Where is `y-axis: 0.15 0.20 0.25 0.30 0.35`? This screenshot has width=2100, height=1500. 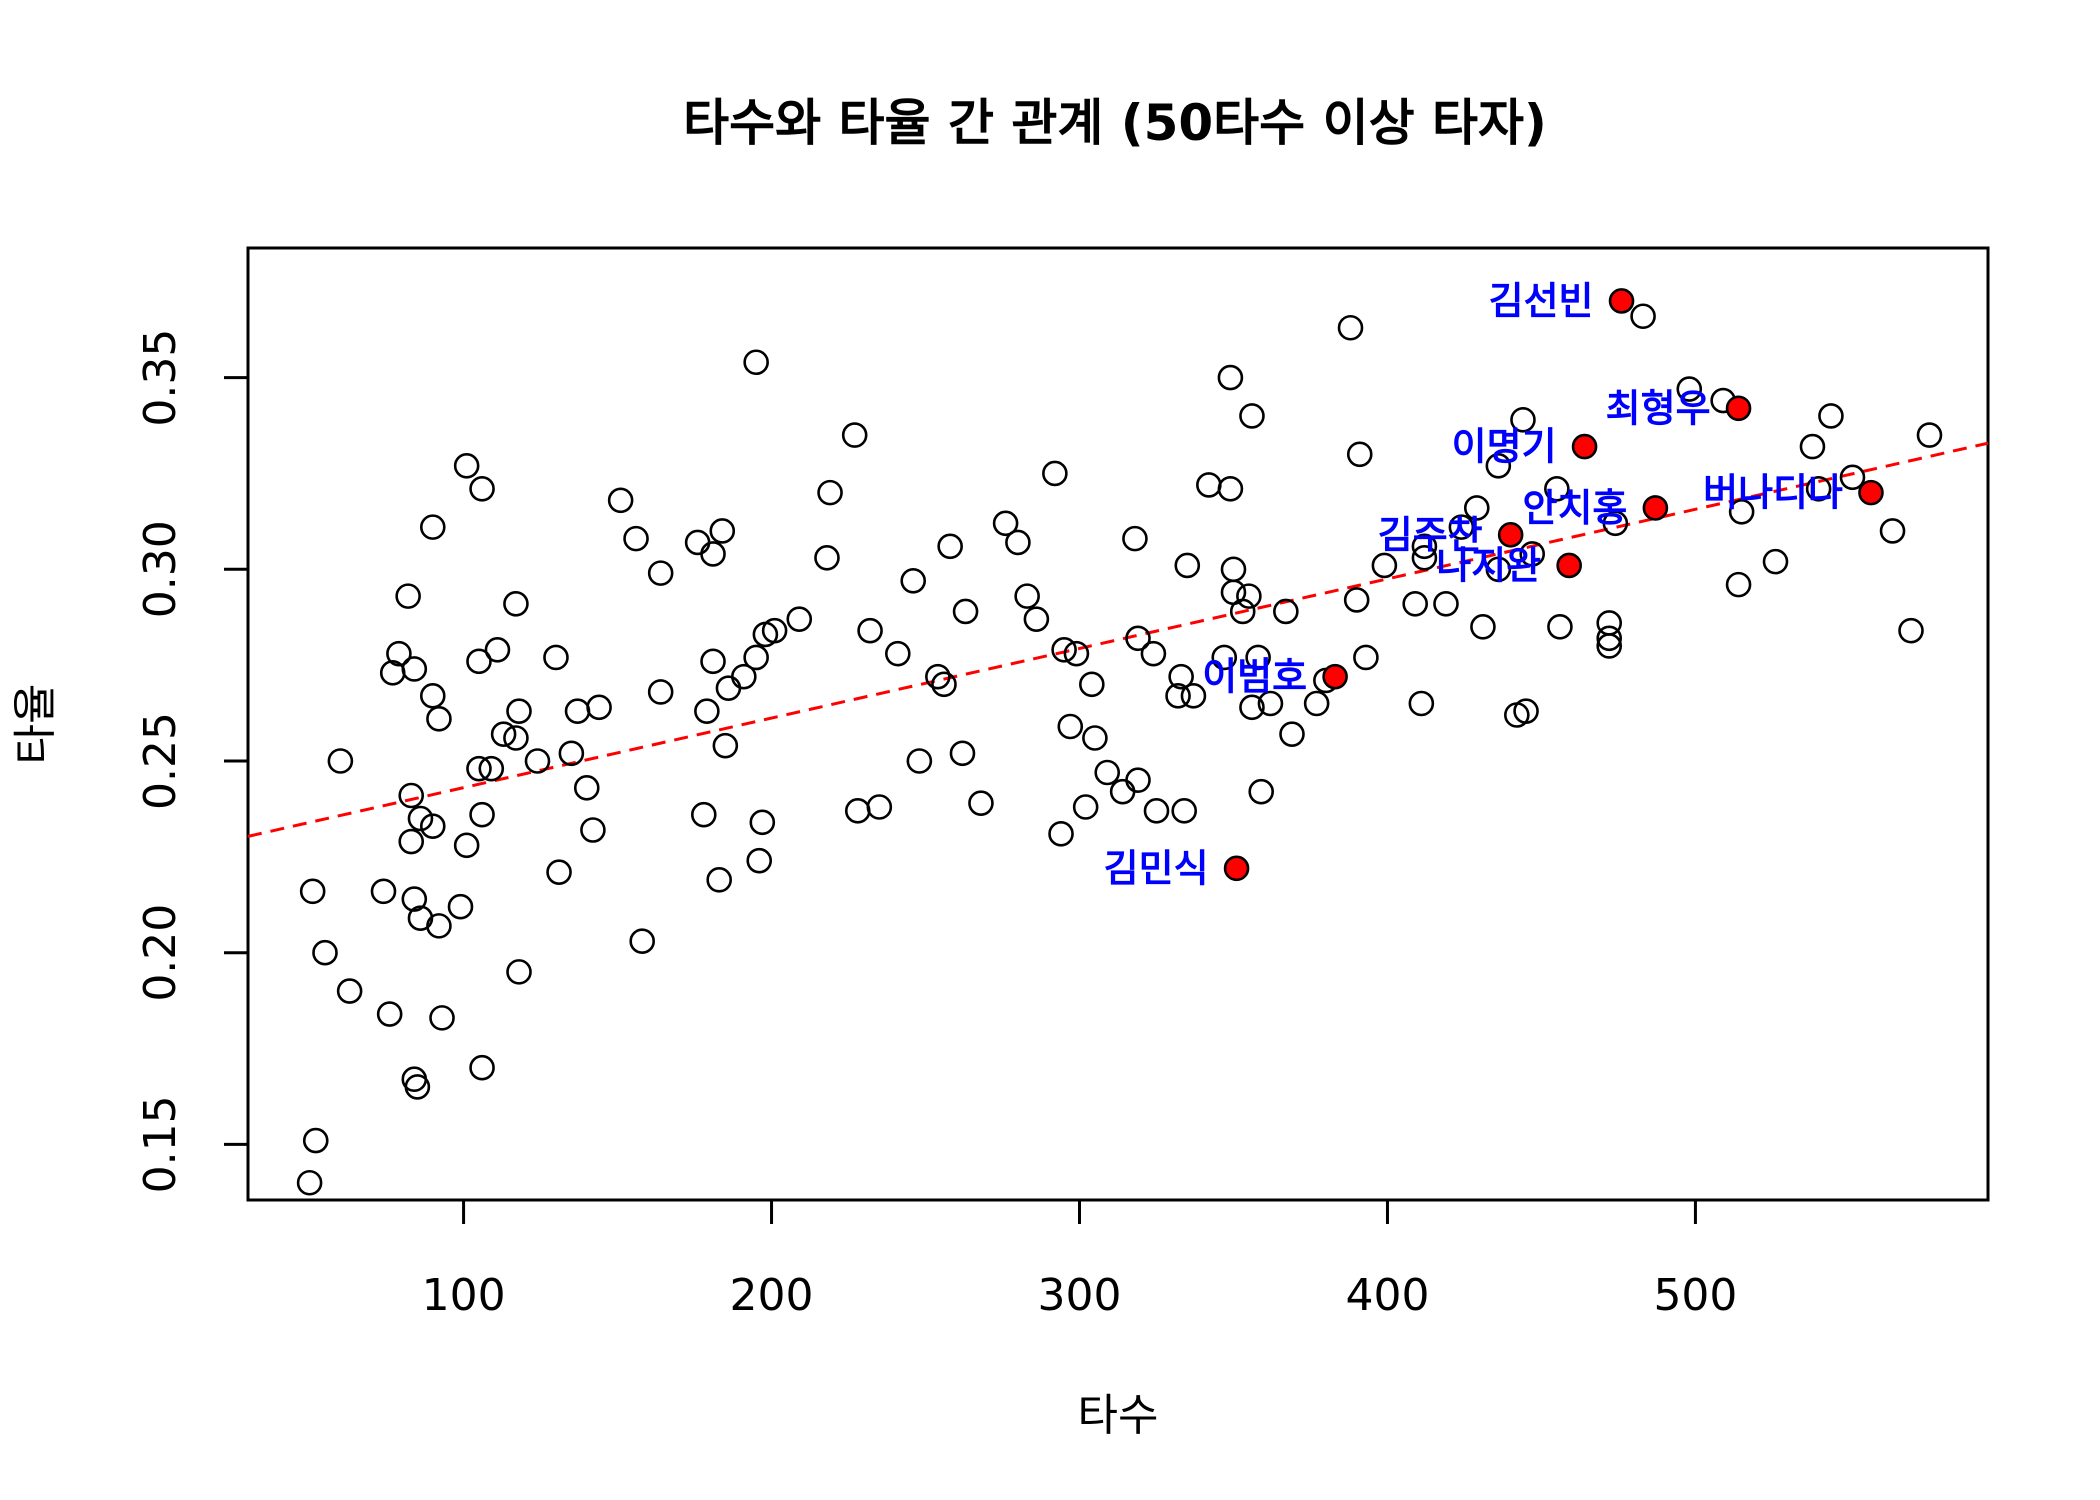
y-axis: 0.15 0.20 0.25 0.30 0.35 is located at coordinates (191, 761).